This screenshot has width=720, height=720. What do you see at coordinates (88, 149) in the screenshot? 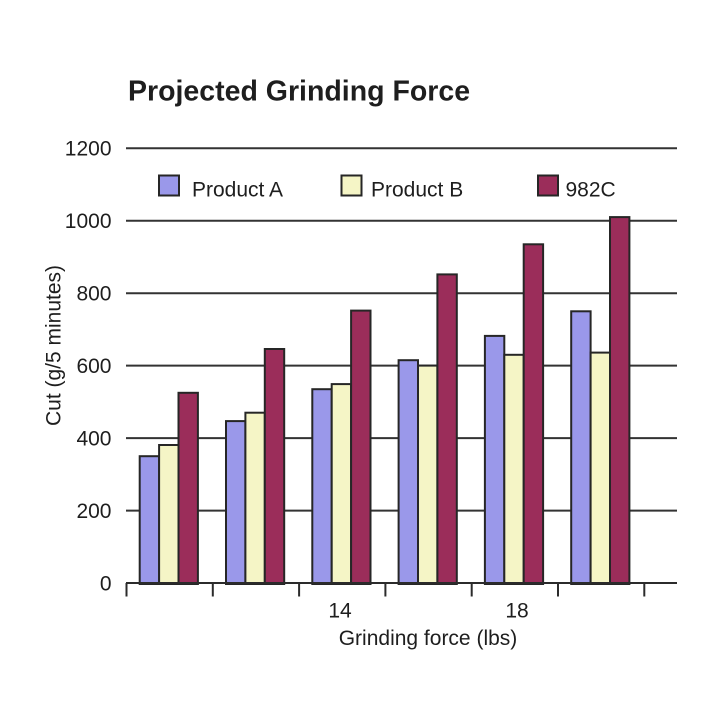
I see `svg-text: 1200` at bounding box center [88, 149].